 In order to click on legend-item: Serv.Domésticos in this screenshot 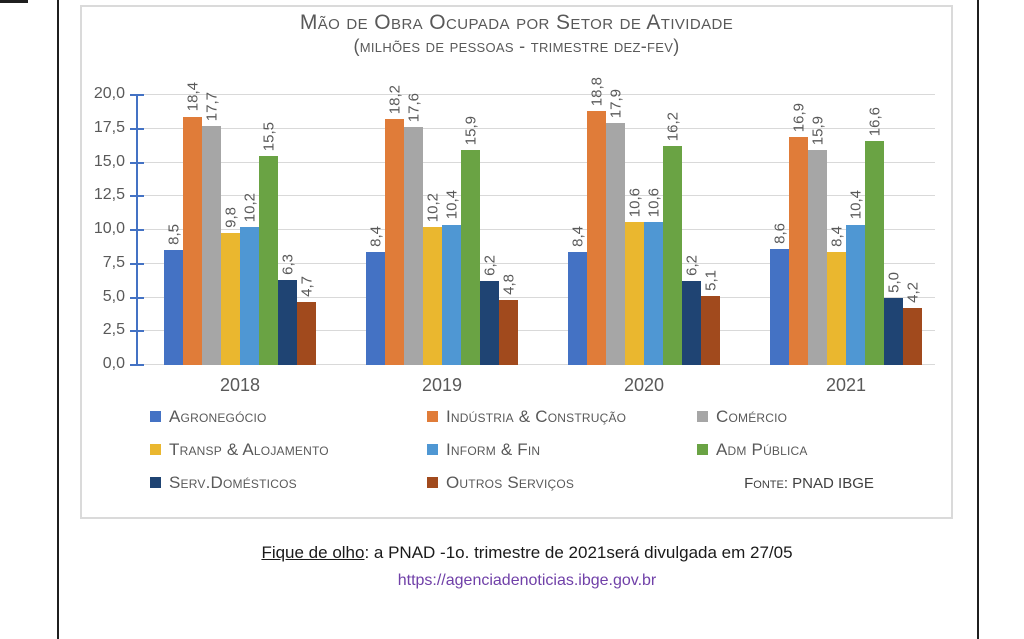, I will do `click(288, 482)`.